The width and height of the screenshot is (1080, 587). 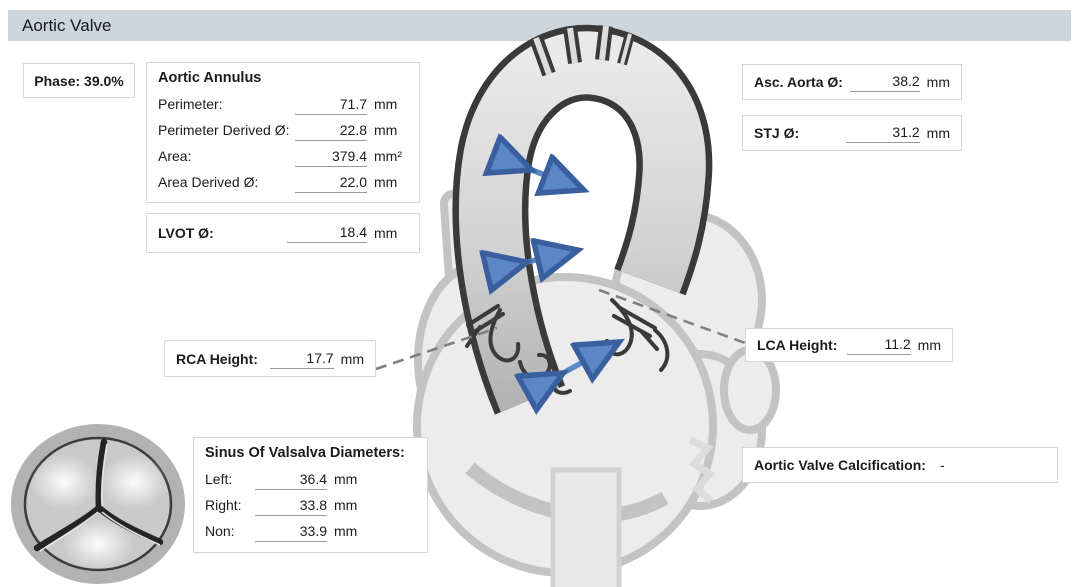 I want to click on asc-aorta-box: Asc. Aorta Ø: 38.2 mm, so click(x=852, y=82).